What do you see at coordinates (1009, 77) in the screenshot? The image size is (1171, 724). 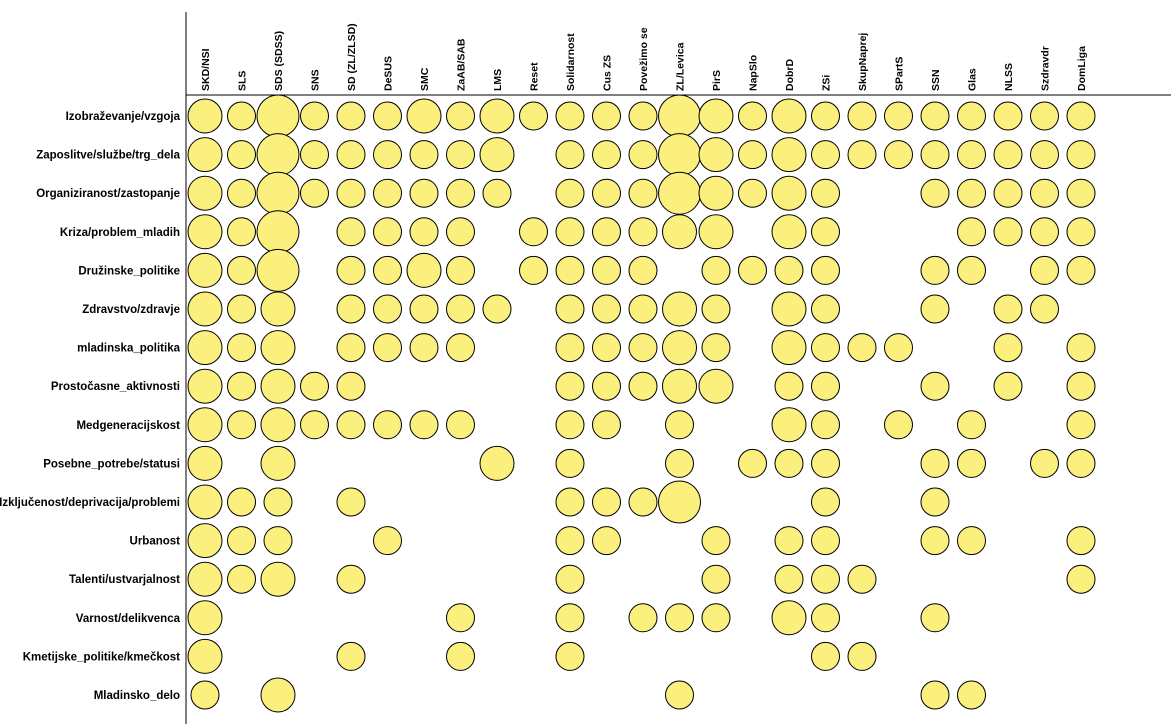 I see `party-label: NLSS` at bounding box center [1009, 77].